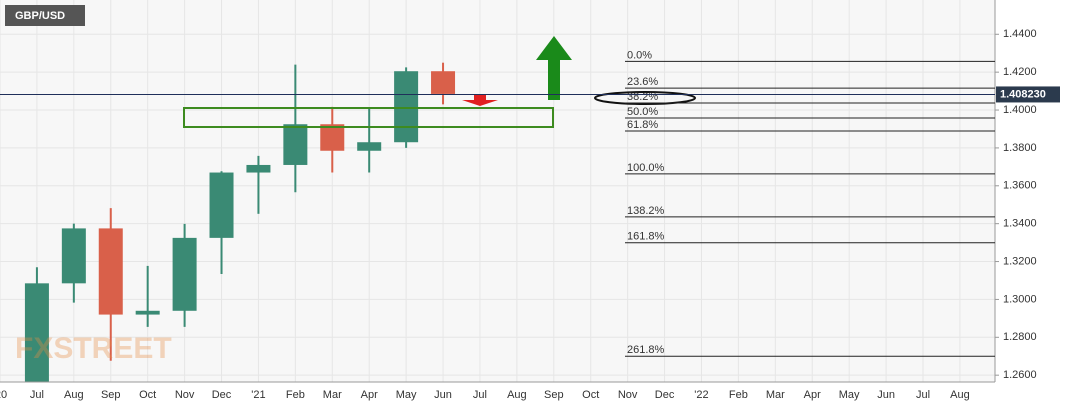 This screenshot has height=407, width=1067. What do you see at coordinates (642, 82) in the screenshot?
I see `fib-label: 23.6%` at bounding box center [642, 82].